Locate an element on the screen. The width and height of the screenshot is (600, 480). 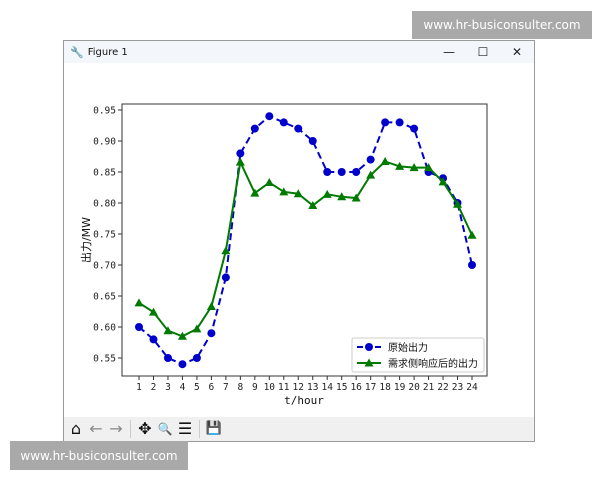
x-tick-label: 5 is located at coordinates (197, 387).